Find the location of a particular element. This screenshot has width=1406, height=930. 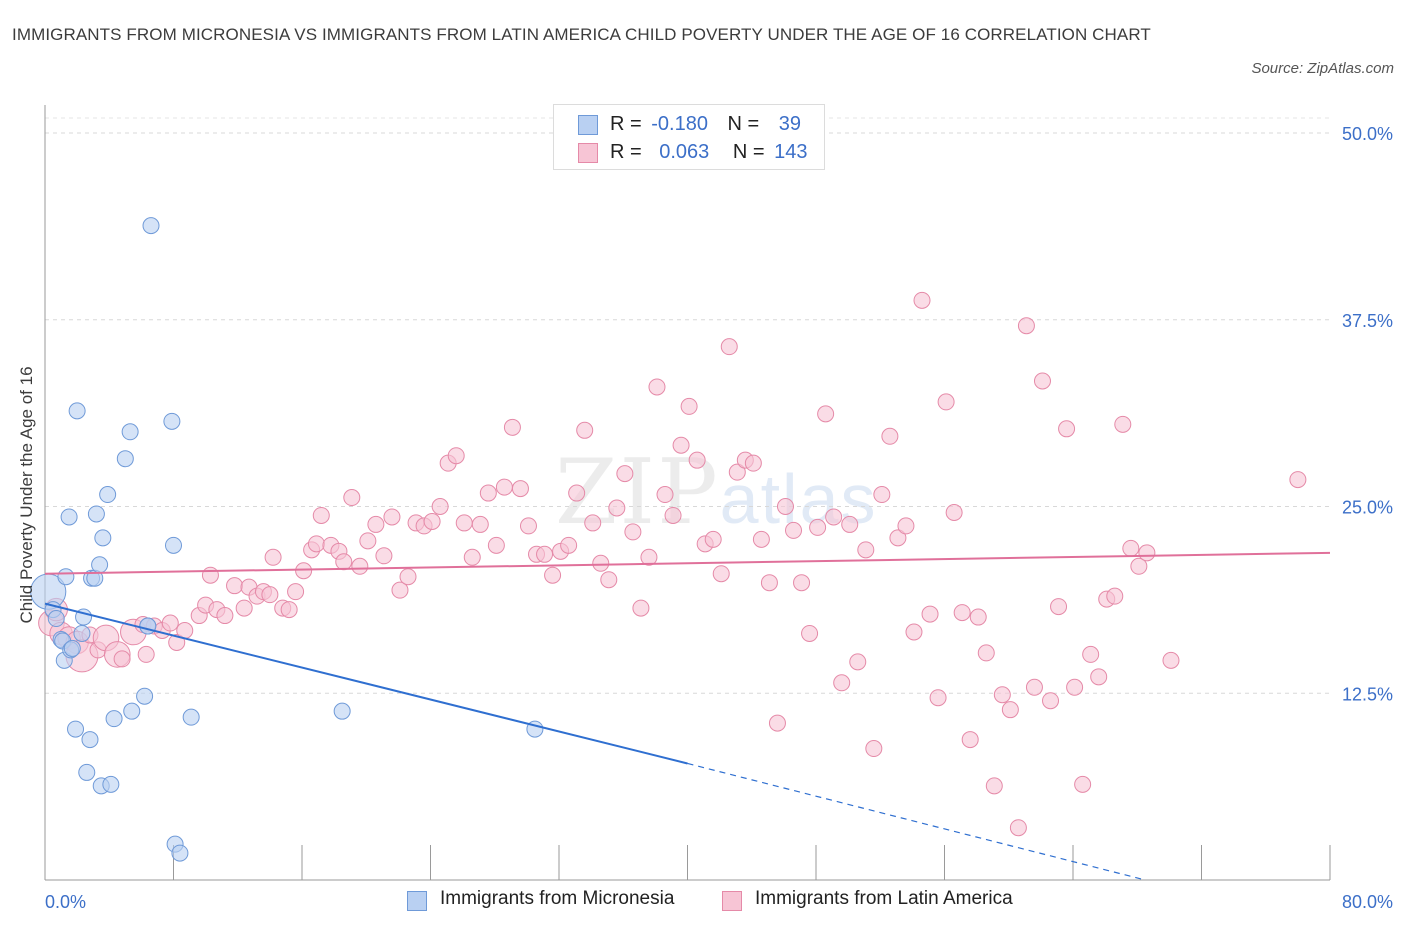

y-tick-label: 37.5% is located at coordinates (1367, 321).